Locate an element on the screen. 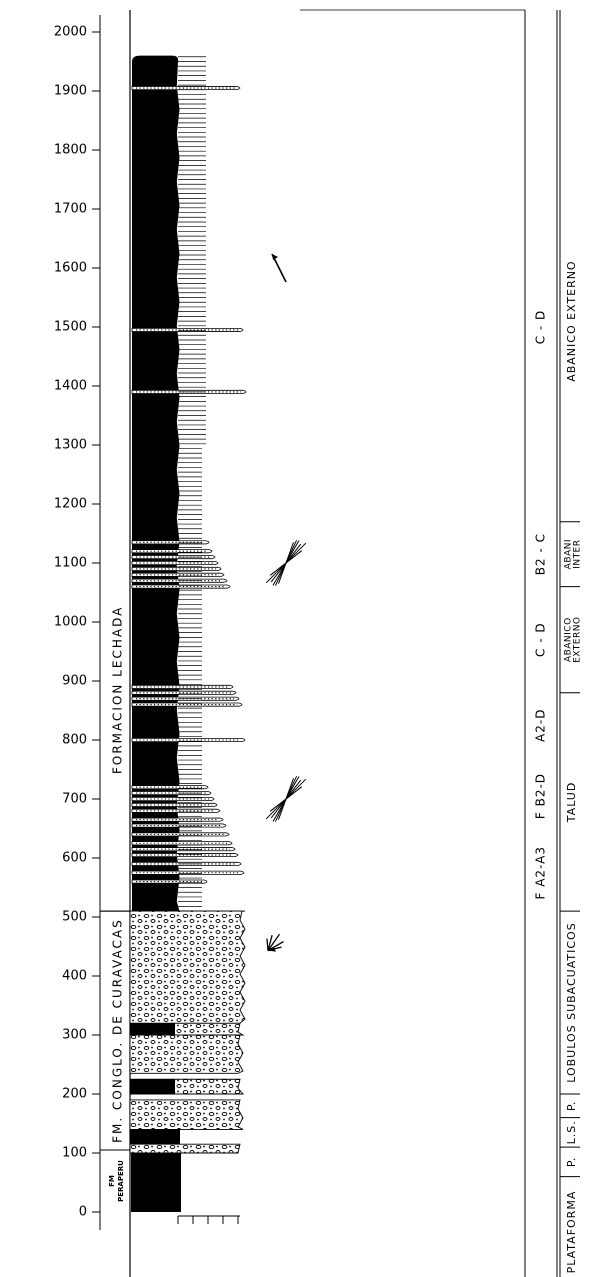  env-label-ls: L.S. is located at coordinates (571, 1132).